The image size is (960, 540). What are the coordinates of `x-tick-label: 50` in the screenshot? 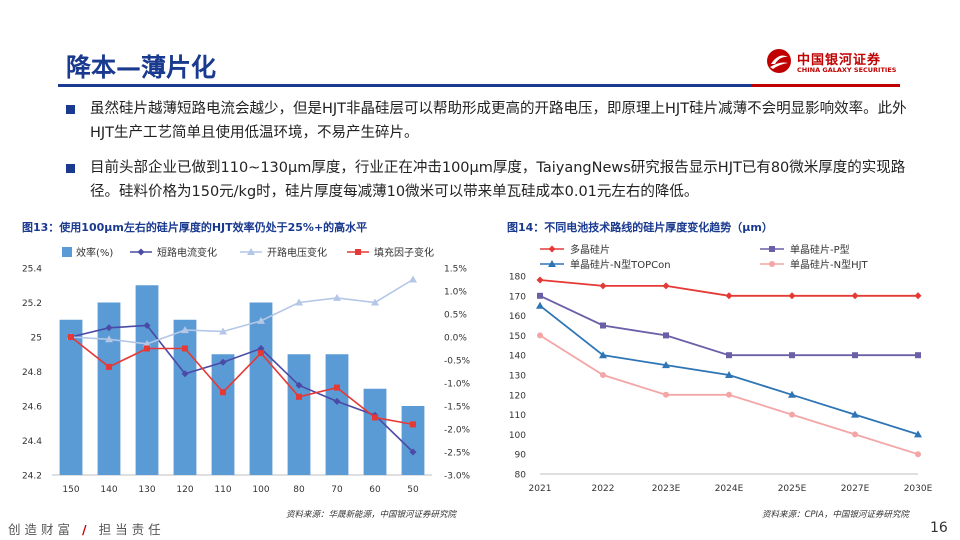 It's located at (413, 490).